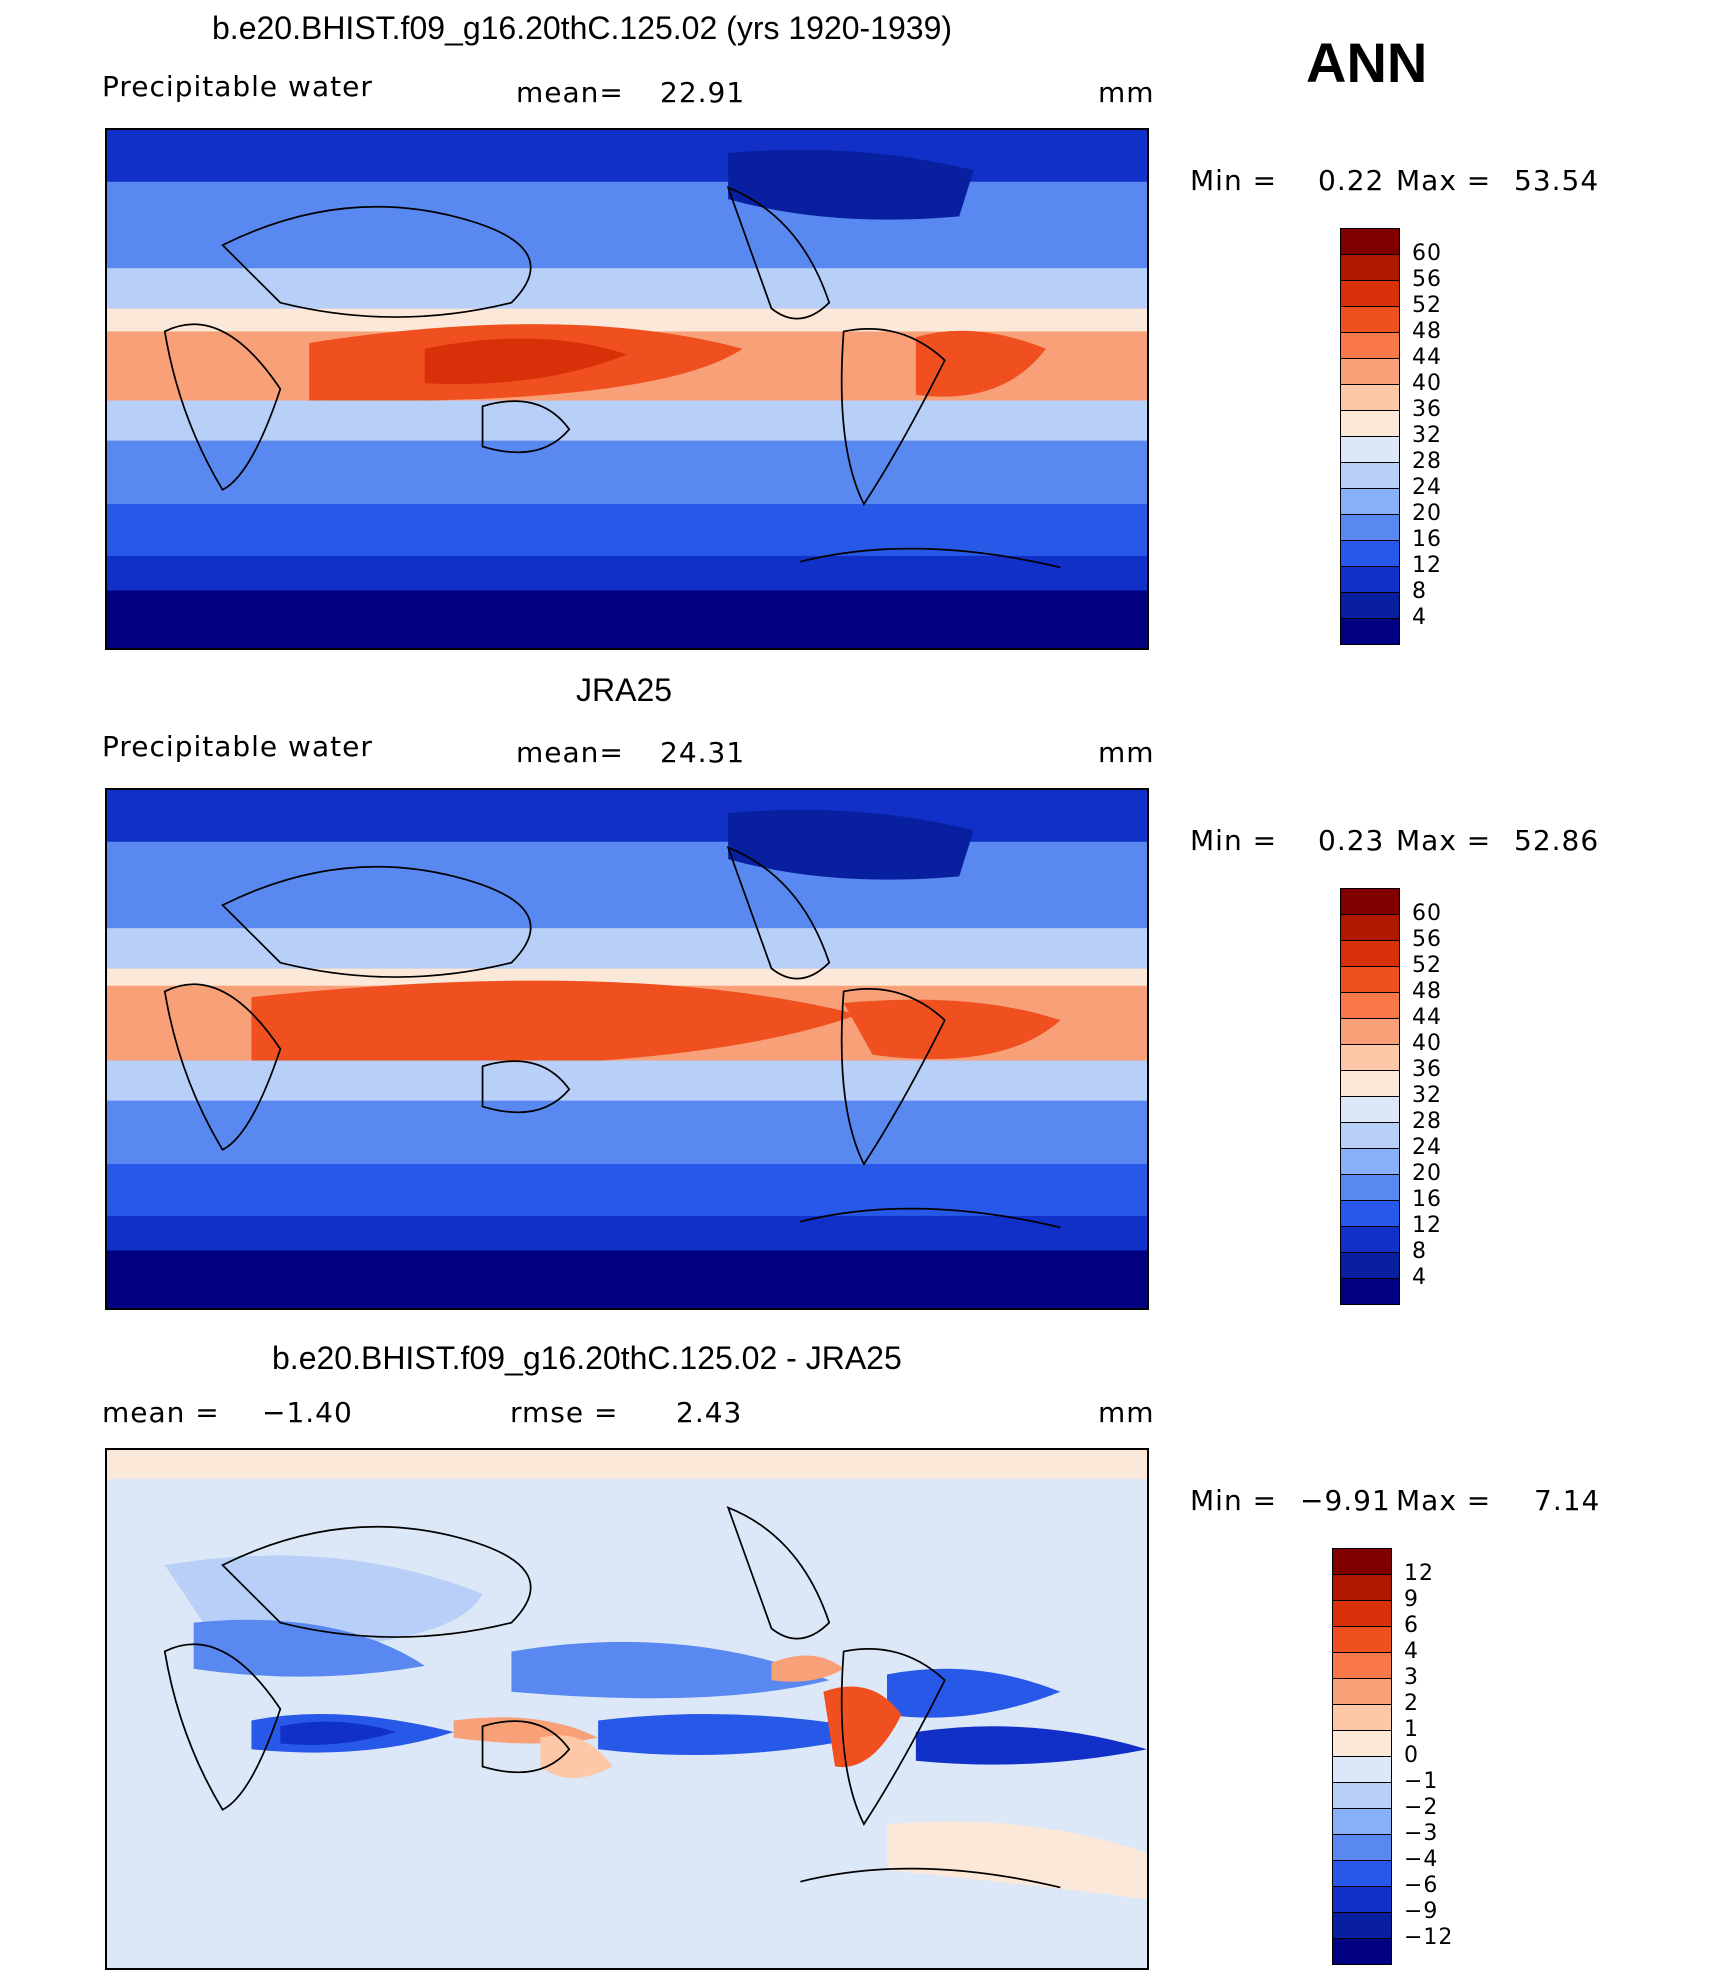 The width and height of the screenshot is (1710, 1974). Describe the element at coordinates (624, 690) in the screenshot. I see `panel2-title: JRA25` at that location.